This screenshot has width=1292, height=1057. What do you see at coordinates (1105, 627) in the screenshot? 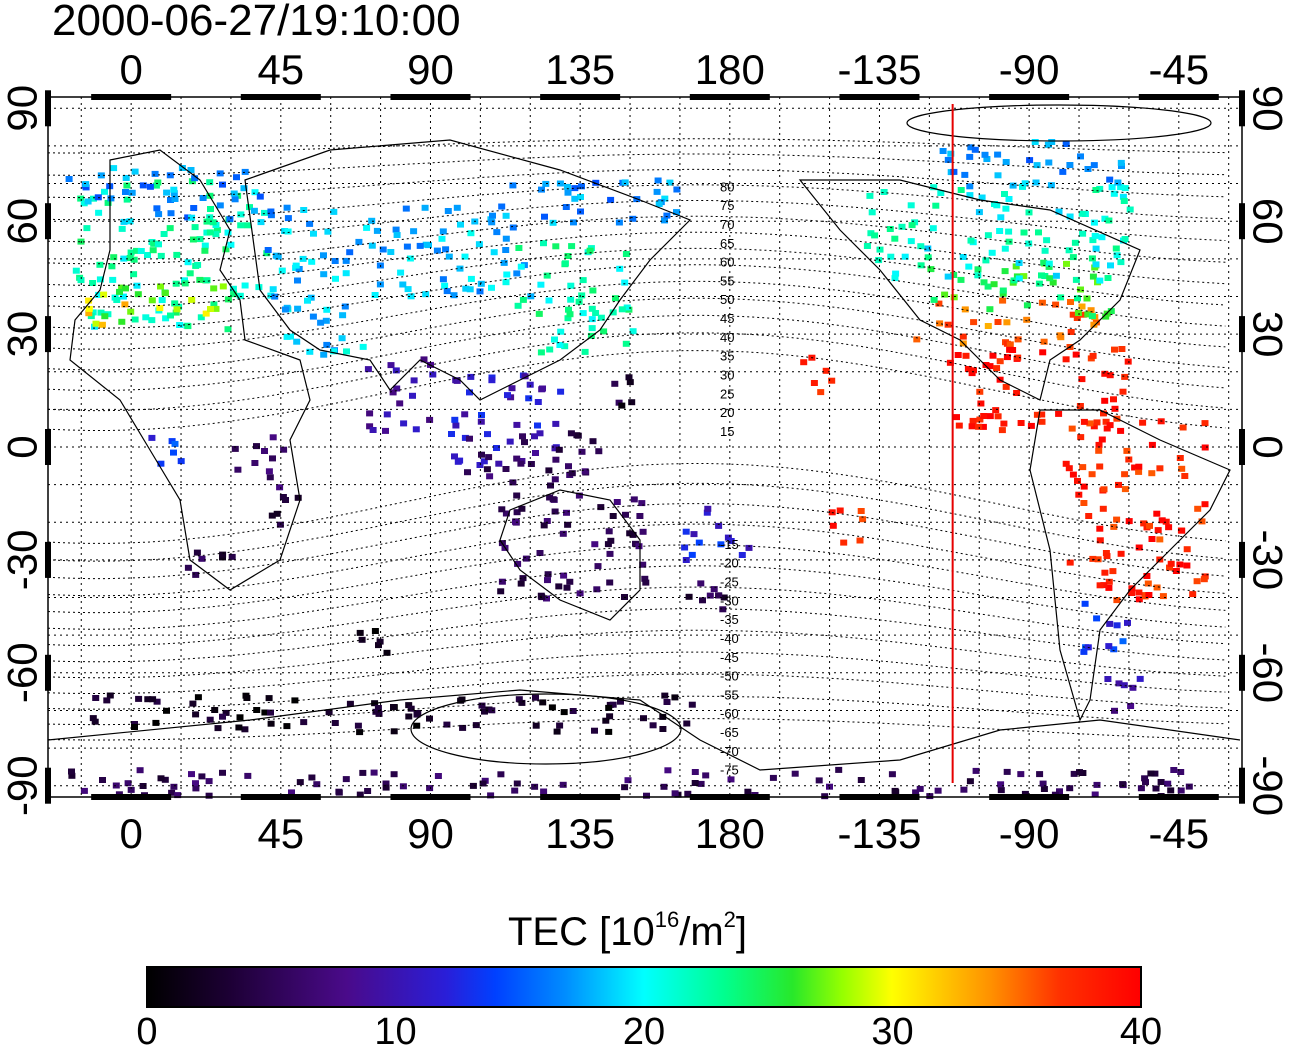
I see `tec-region-patagonia` at bounding box center [1105, 627].